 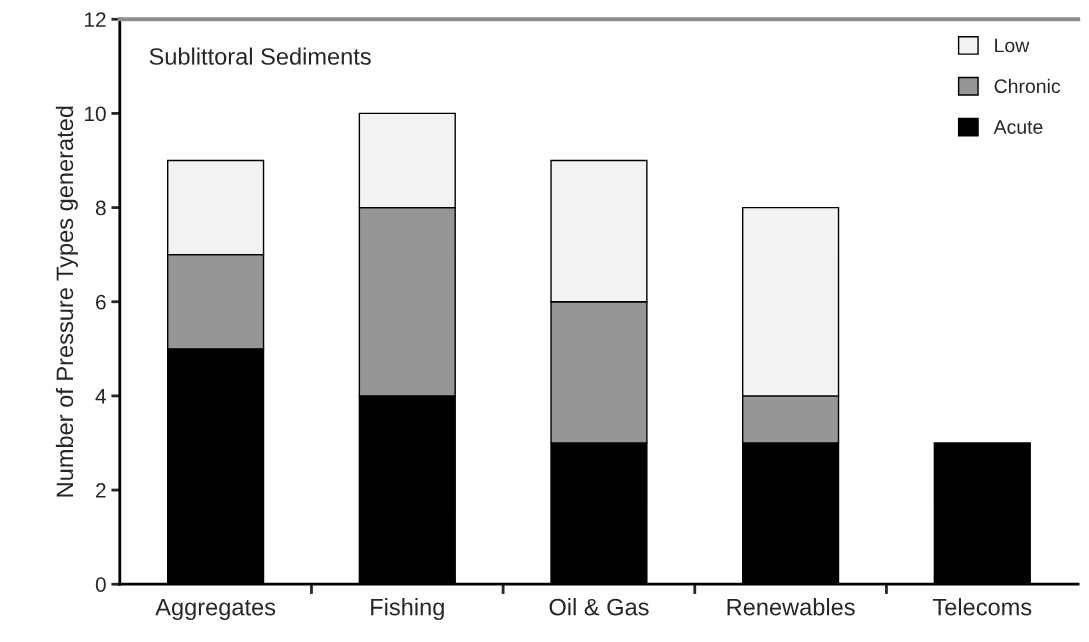 I want to click on text: Sublittoral Sediments, so click(x=260, y=56).